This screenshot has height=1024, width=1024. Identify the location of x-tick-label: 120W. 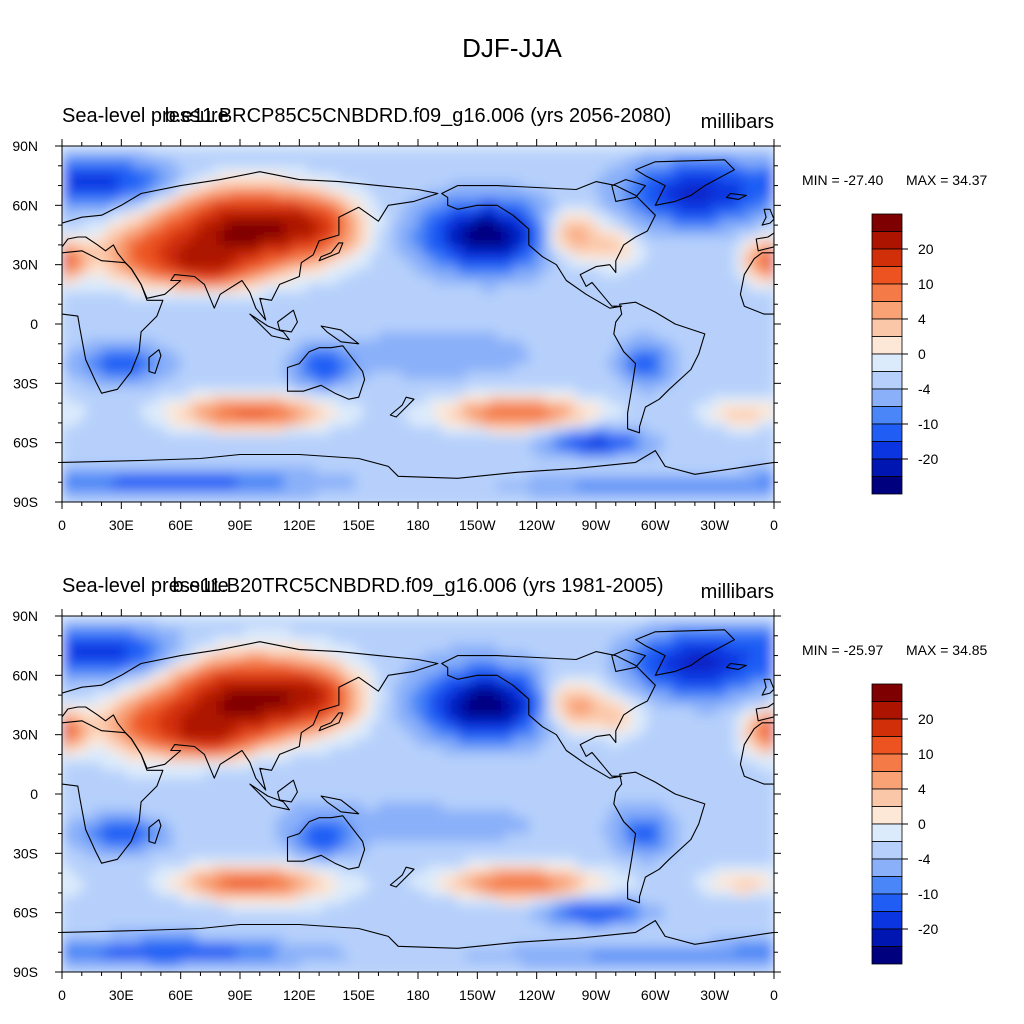
(536, 525).